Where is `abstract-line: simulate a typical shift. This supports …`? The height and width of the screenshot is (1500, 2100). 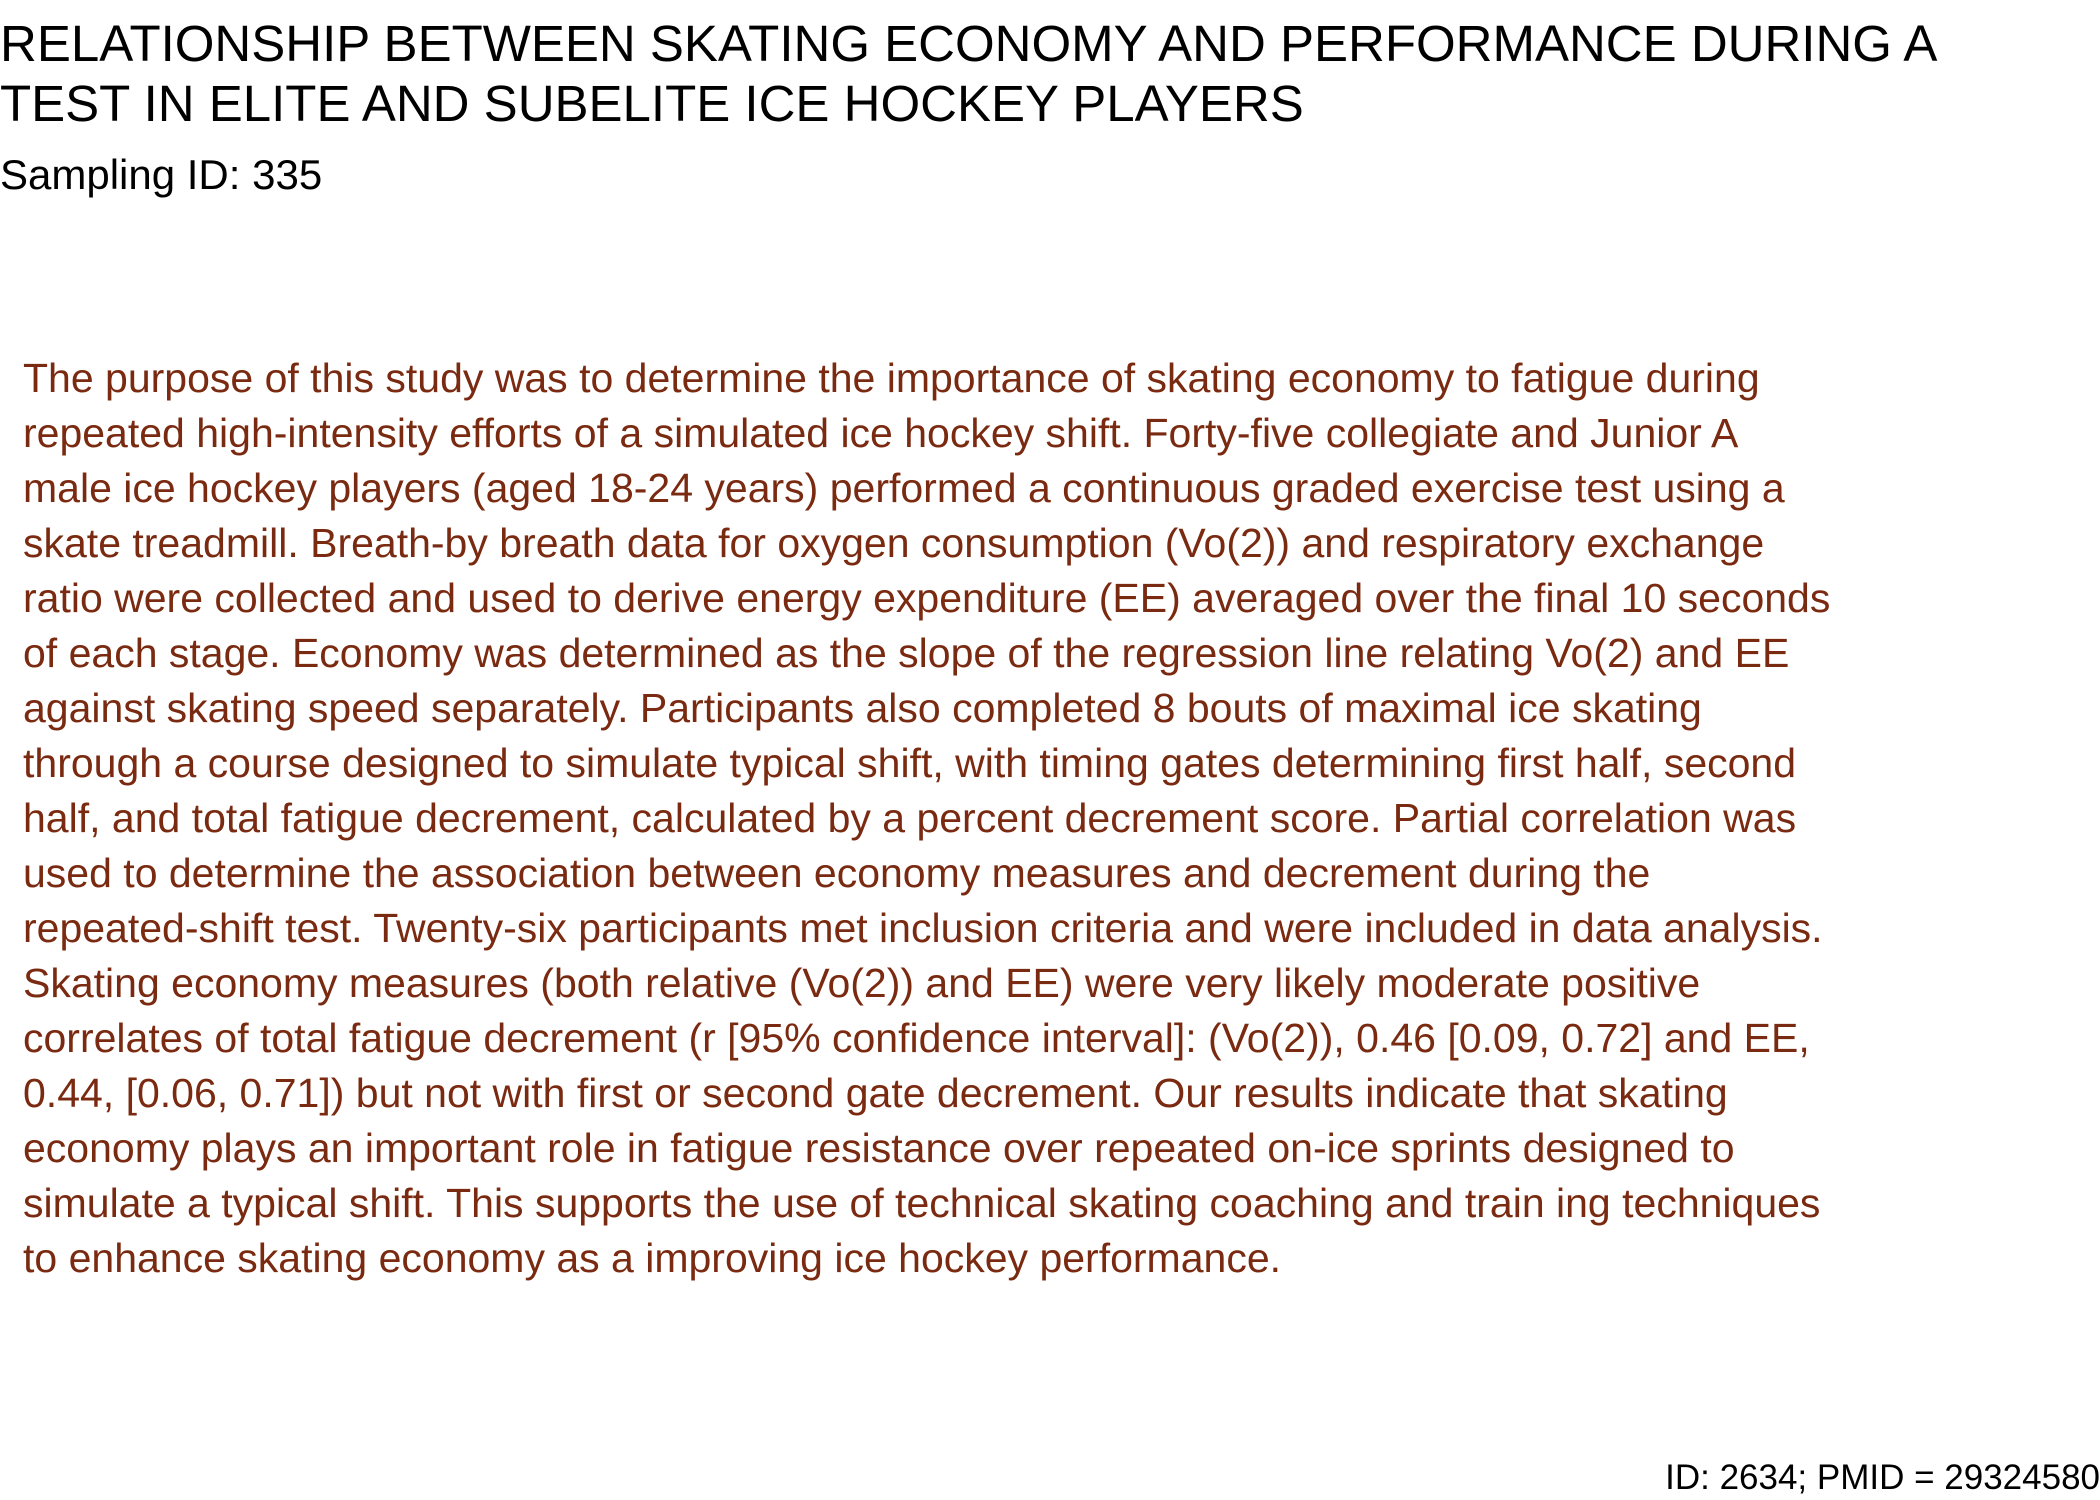 abstract-line: simulate a typical shift. This supports … is located at coordinates (922, 1203).